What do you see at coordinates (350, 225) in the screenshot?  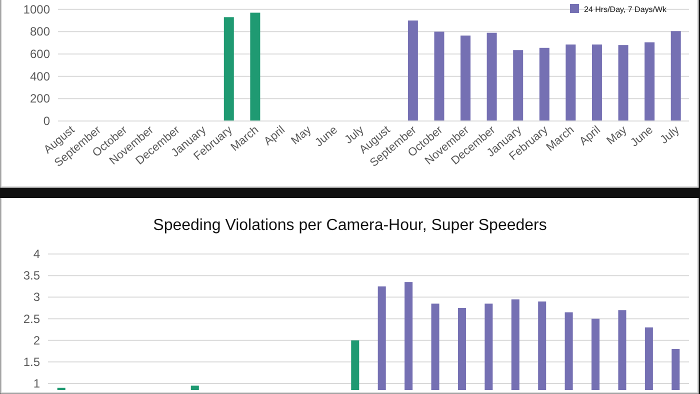 I see `chart-title: Speeding Violations per Camera-Hour, Super Speeders` at bounding box center [350, 225].